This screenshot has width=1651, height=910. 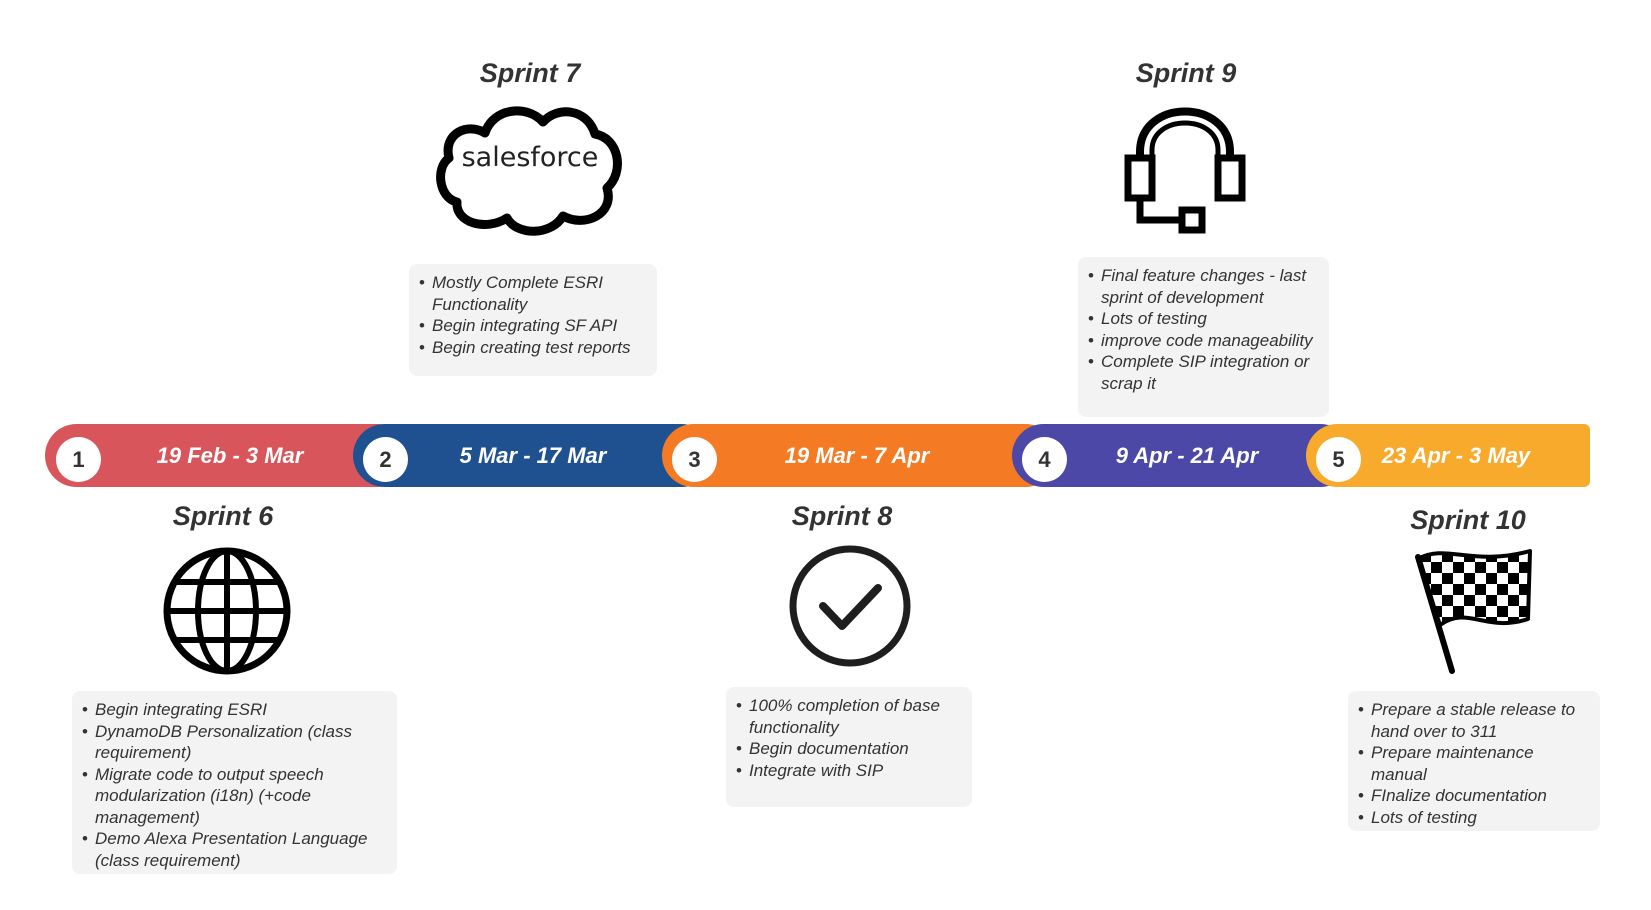 I want to click on list-item: improve code manageability, so click(x=1203, y=341).